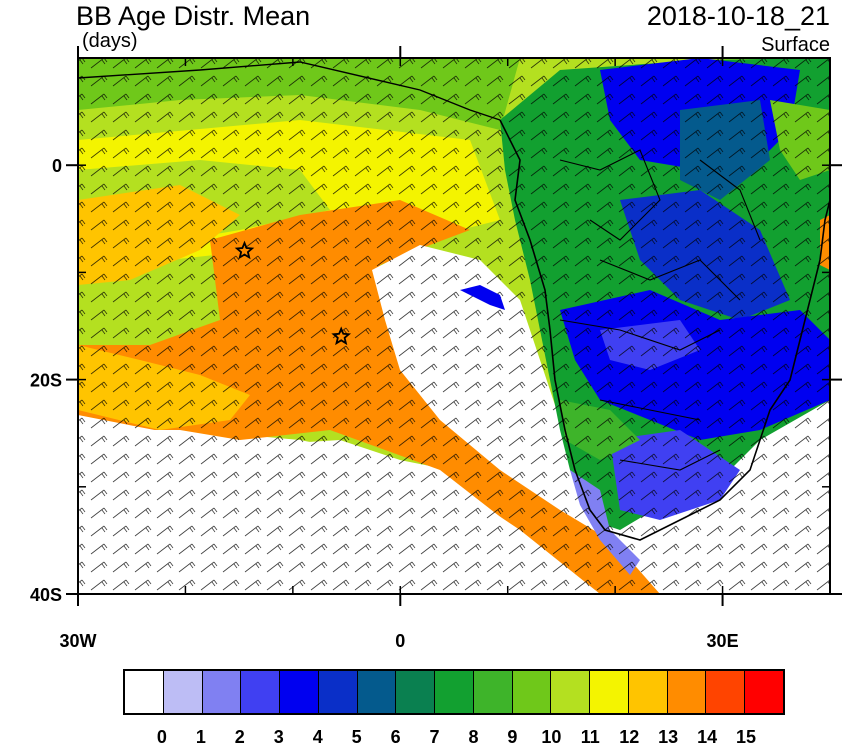 Image resolution: width=850 pixels, height=750 pixels. Describe the element at coordinates (46, 595) in the screenshot. I see `lat-tick-label: 40S` at that location.